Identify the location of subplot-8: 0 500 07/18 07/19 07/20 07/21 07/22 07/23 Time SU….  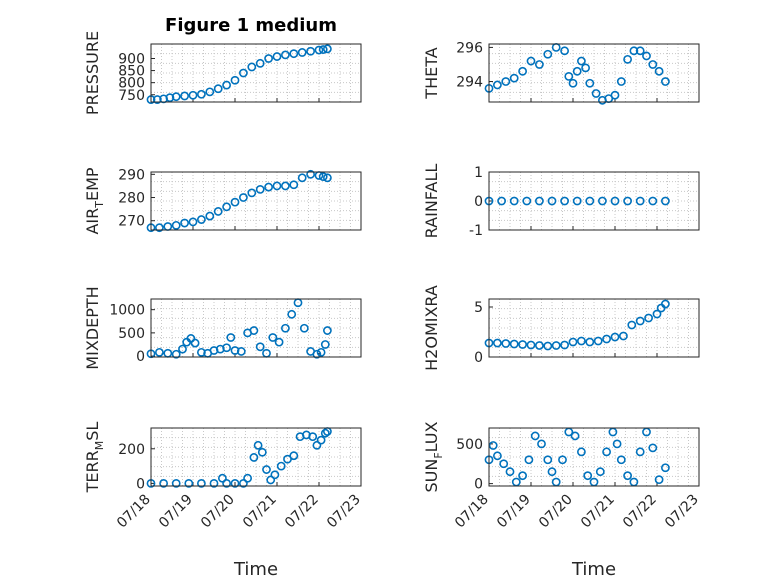
(562, 500).